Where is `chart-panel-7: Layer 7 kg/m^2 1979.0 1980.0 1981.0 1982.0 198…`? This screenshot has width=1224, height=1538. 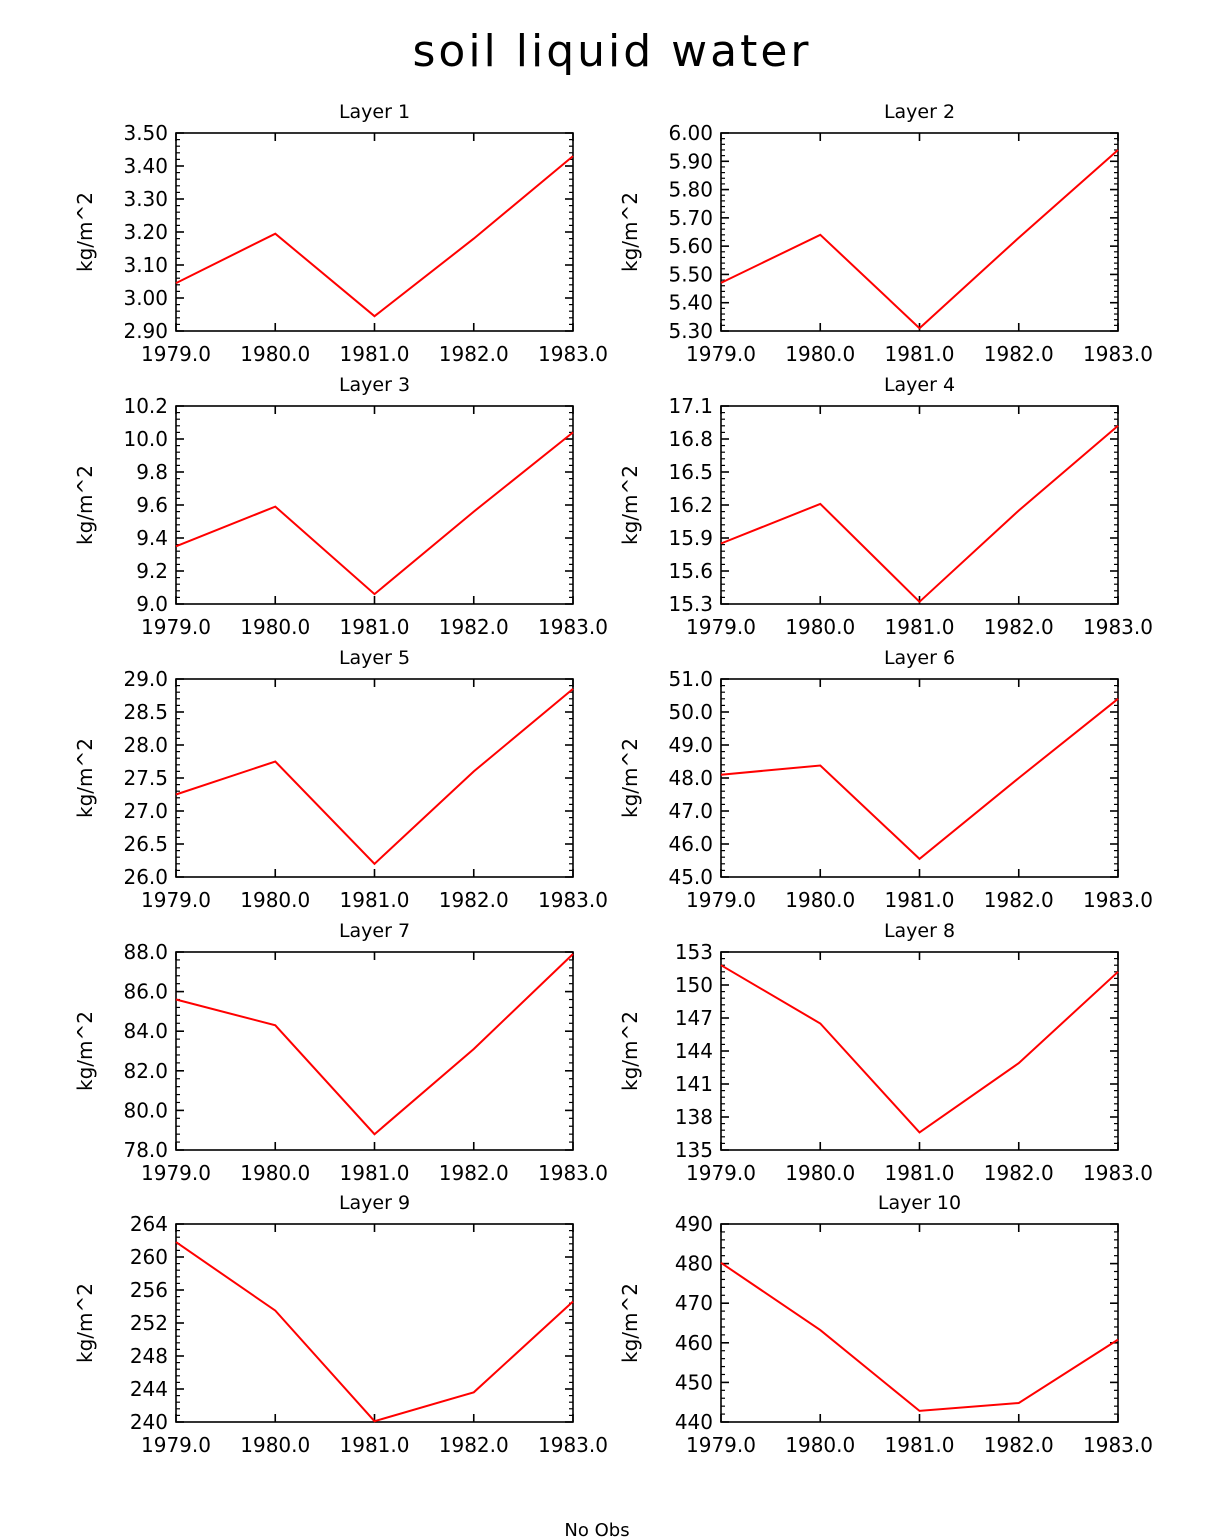
chart-panel-7: Layer 7 kg/m^2 1979.0 1980.0 1981.0 1982.0 198… is located at coordinates (340, 1052).